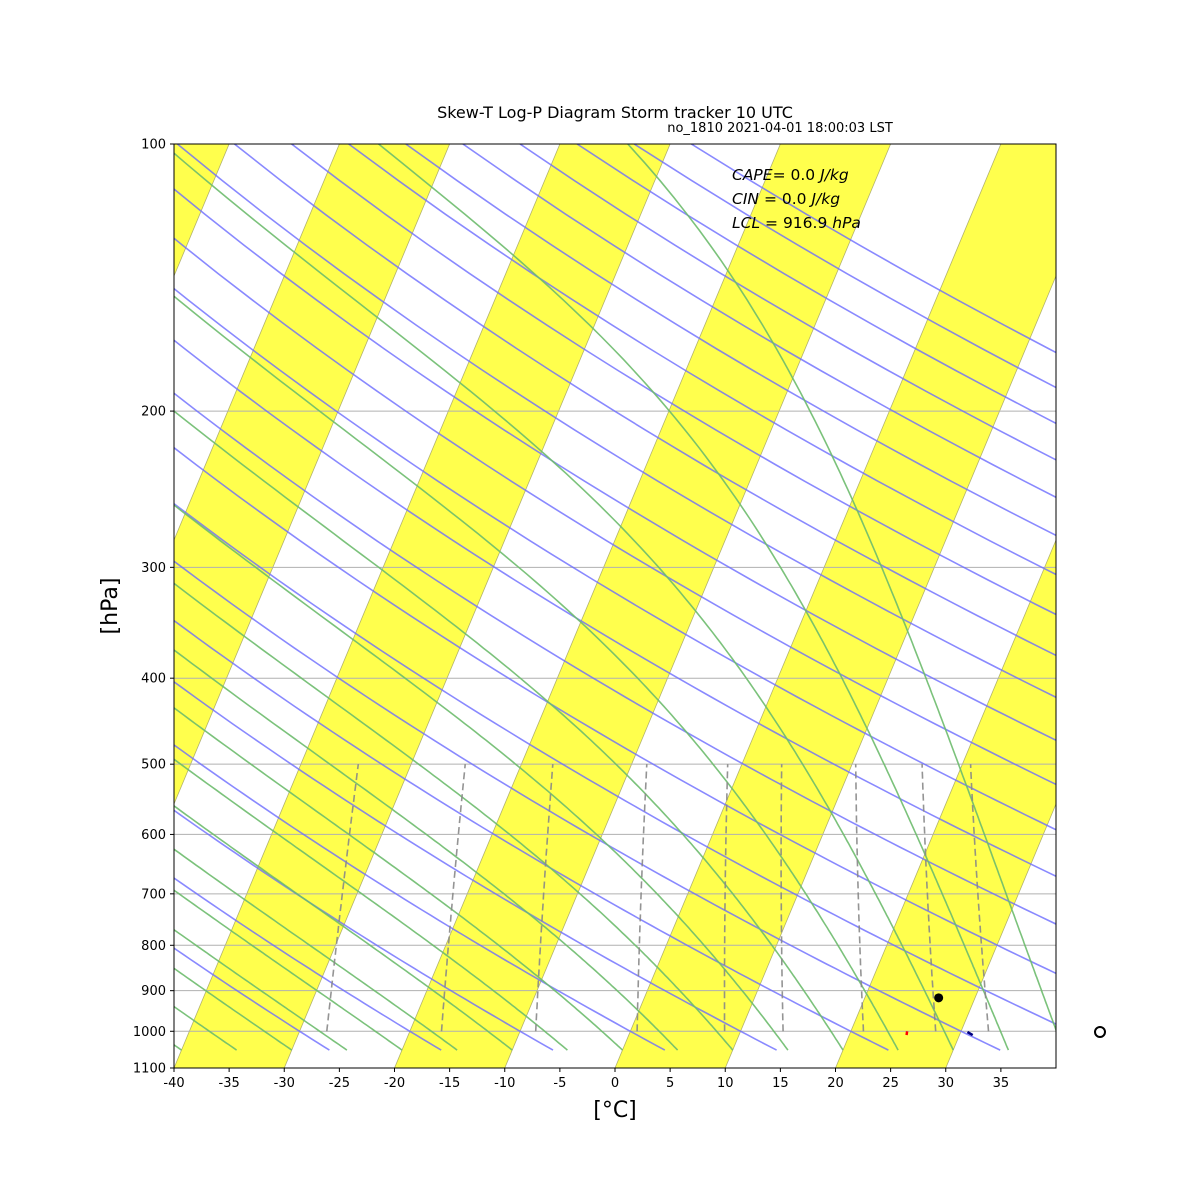 This screenshot has height=1200, width=1200. Describe the element at coordinates (153, 607) in the screenshot. I see `y-axis: 100 200 300 400 500 600 700 800 900 1000 1100` at that location.